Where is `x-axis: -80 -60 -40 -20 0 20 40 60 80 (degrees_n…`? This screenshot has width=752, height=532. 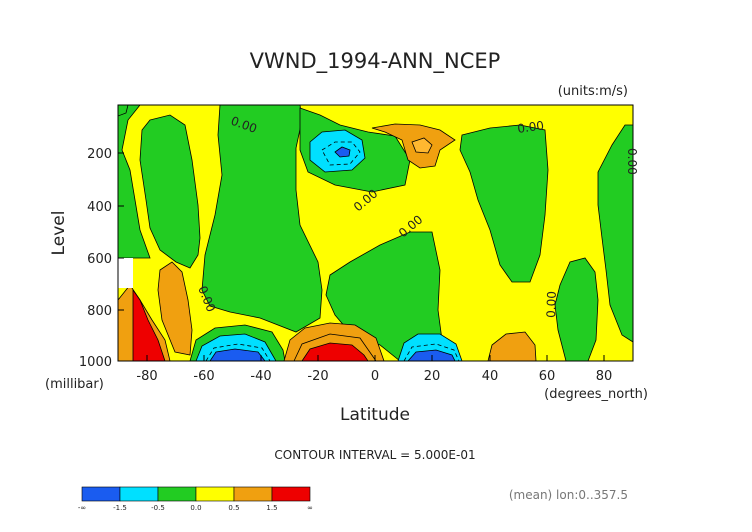 x-axis: -80 -60 -40 -20 0 20 40 60 80 (degrees_n… is located at coordinates (392, 390).